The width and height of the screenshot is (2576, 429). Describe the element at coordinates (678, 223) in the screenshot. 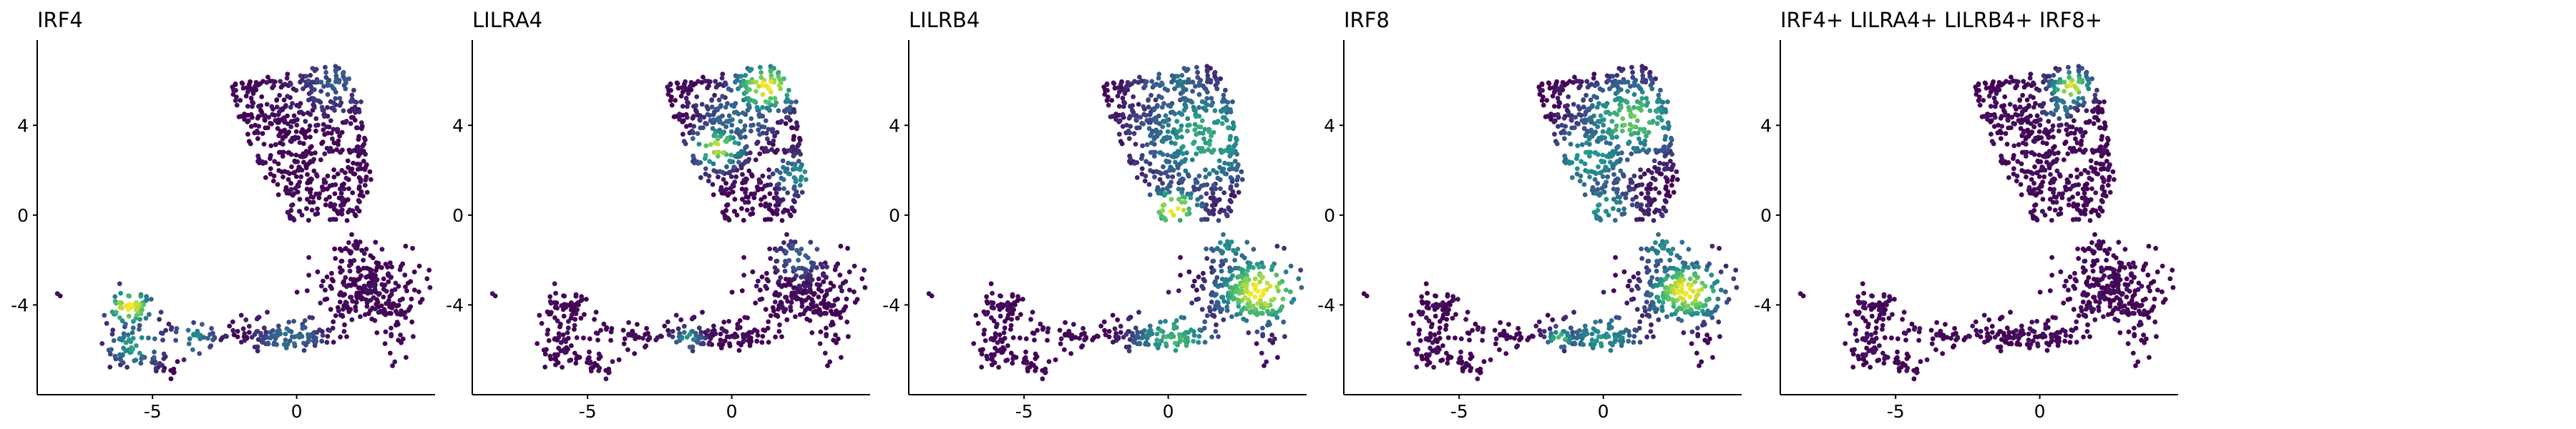

I see `scatter-points` at that location.